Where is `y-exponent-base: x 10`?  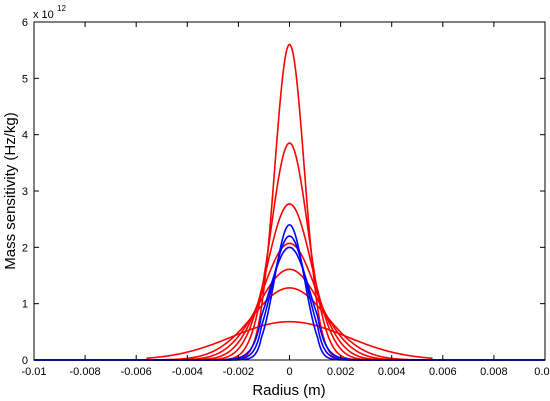
y-exponent-base: x 10 is located at coordinates (43, 15).